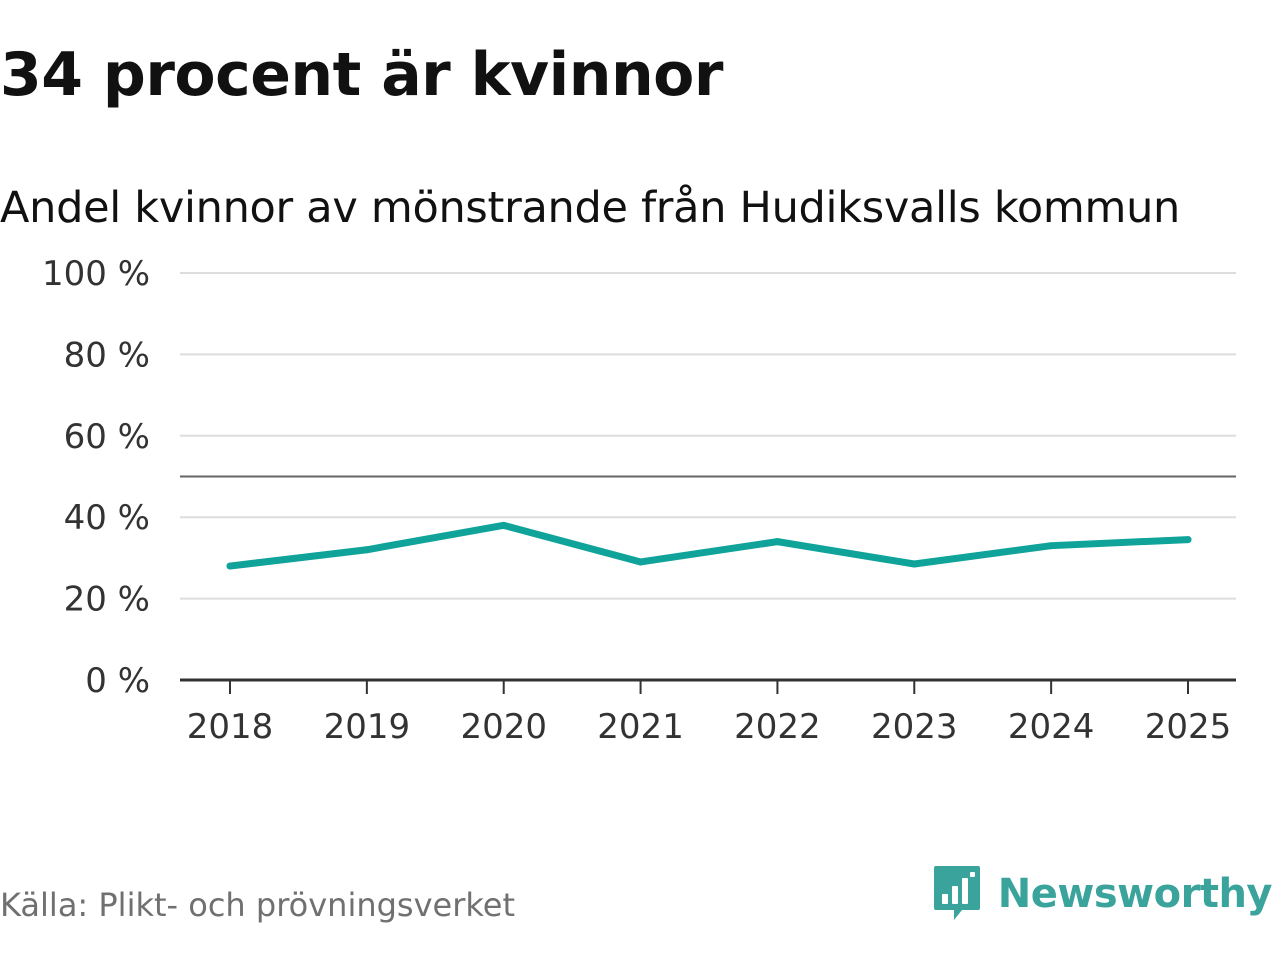 Image resolution: width=1280 pixels, height=960 pixels. Describe the element at coordinates (1188, 727) in the screenshot. I see `x-tick-label: 2025` at that location.